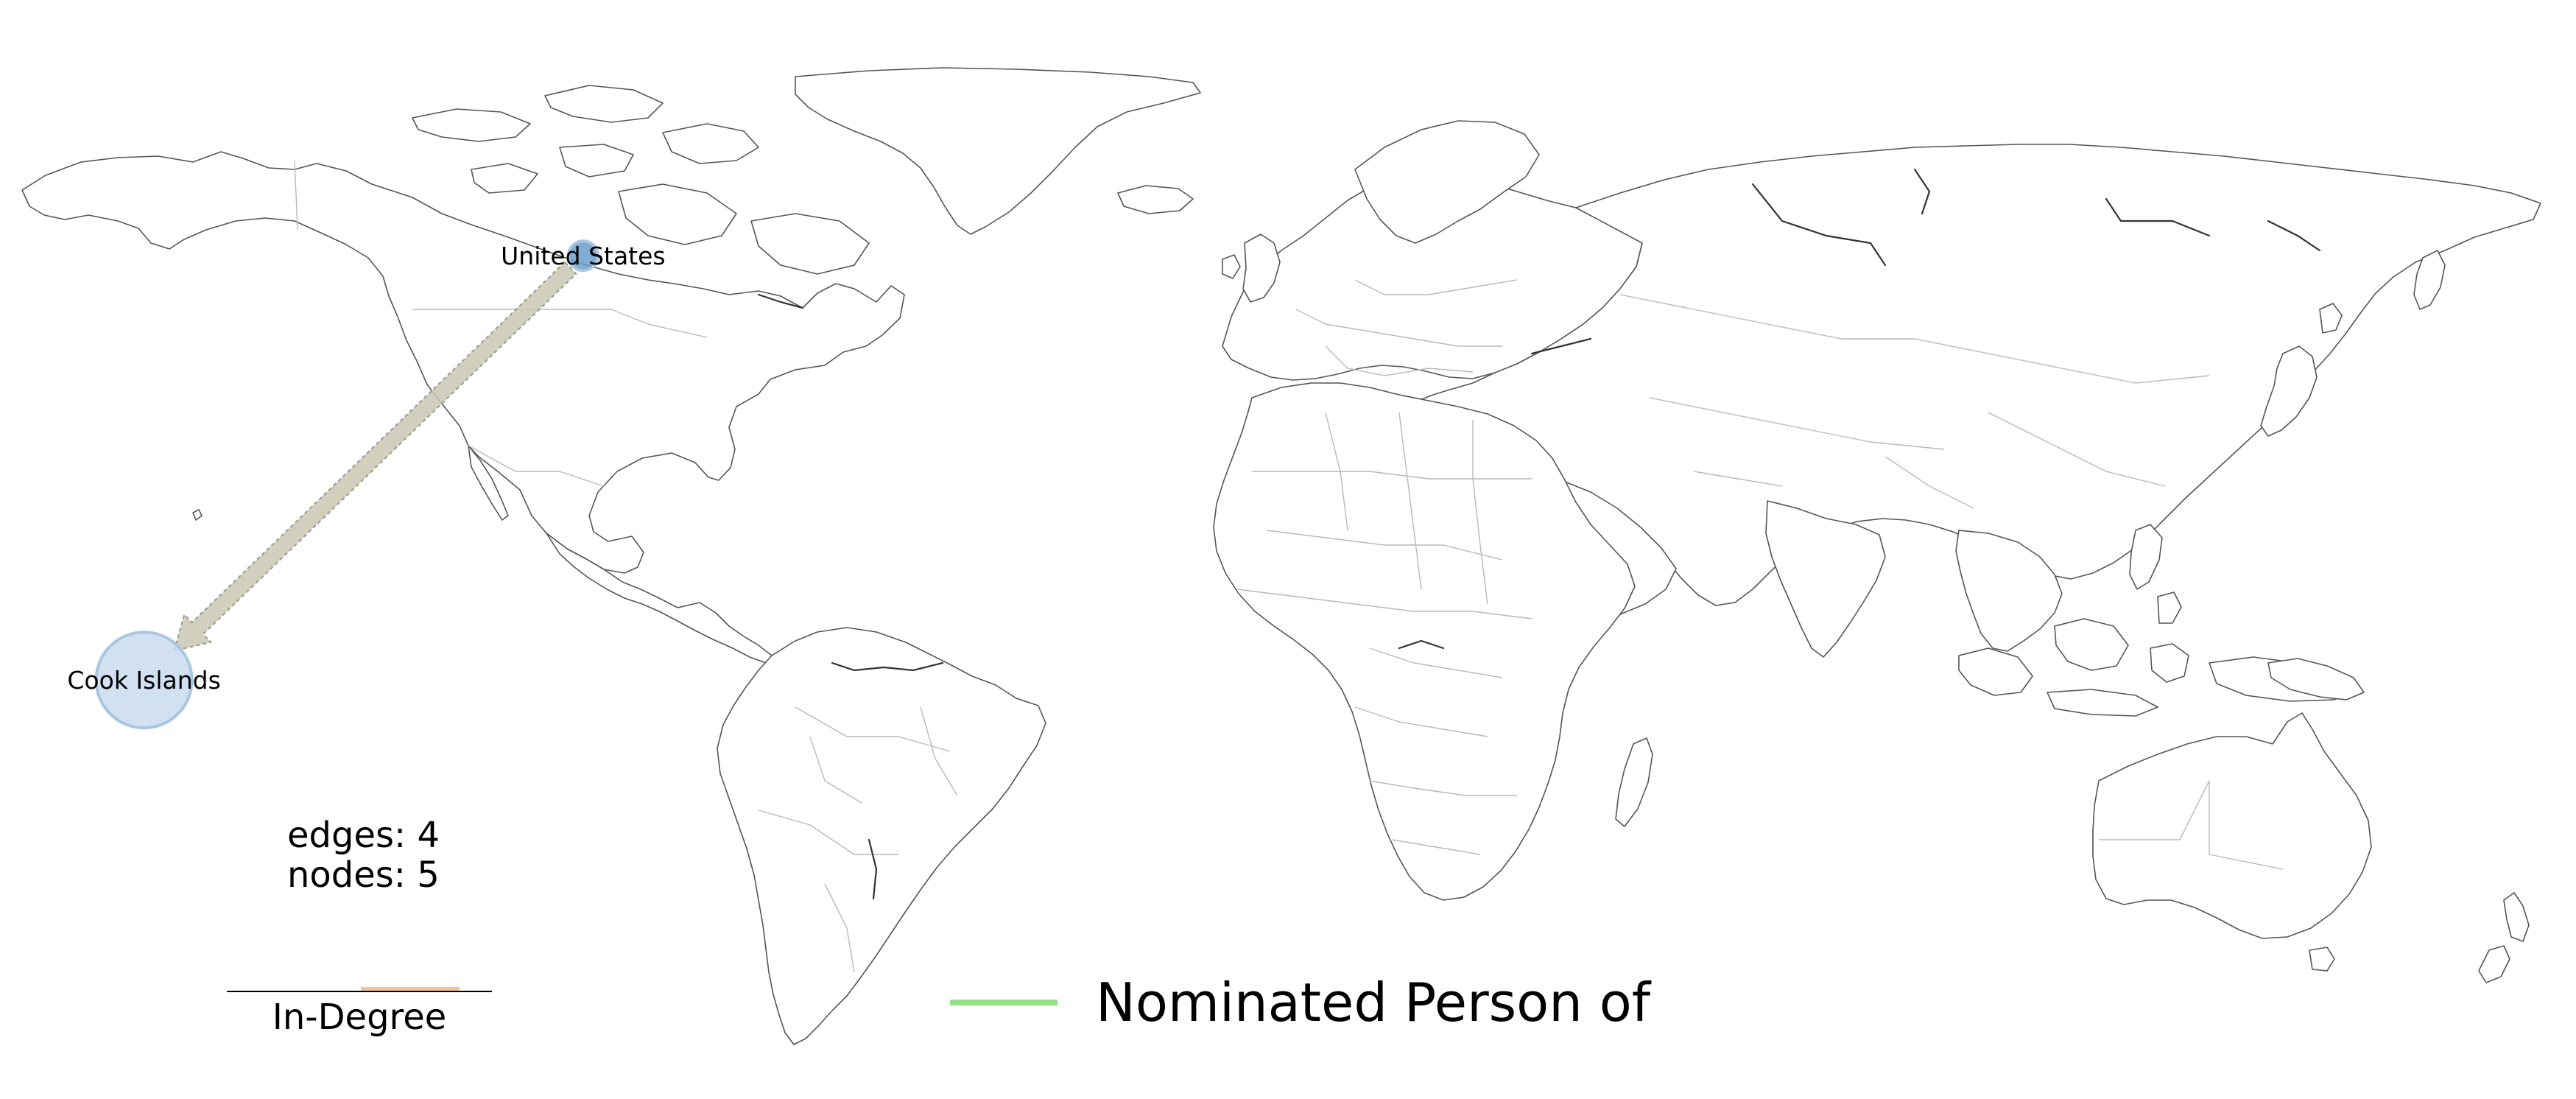 The width and height of the screenshot is (2576, 1099). What do you see at coordinates (2157, 667) in the screenshot?
I see `landmass-indonesia` at bounding box center [2157, 667].